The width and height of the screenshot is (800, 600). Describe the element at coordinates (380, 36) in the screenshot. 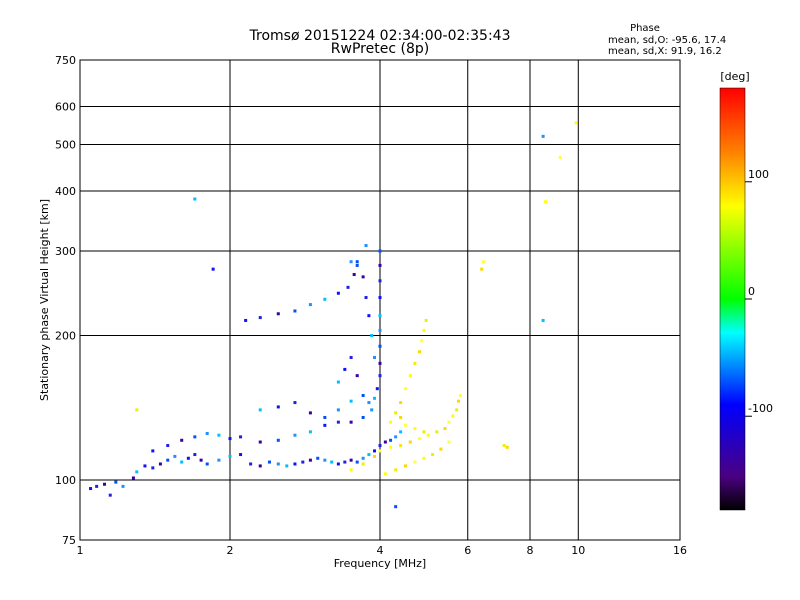

I see `chart-title: Tromsø 20151224 02:34:00-02:35:43` at that location.